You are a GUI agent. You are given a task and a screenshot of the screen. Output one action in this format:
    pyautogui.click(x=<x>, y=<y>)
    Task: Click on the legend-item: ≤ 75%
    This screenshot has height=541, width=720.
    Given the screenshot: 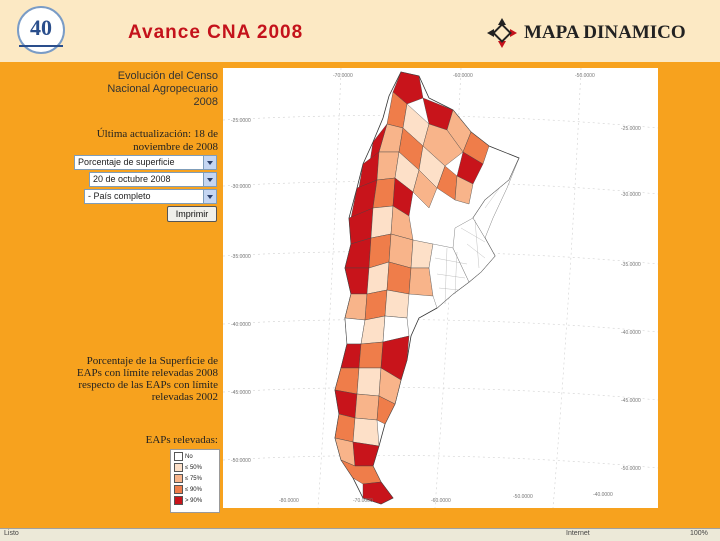 What is the action you would take?
    pyautogui.click(x=196, y=478)
    